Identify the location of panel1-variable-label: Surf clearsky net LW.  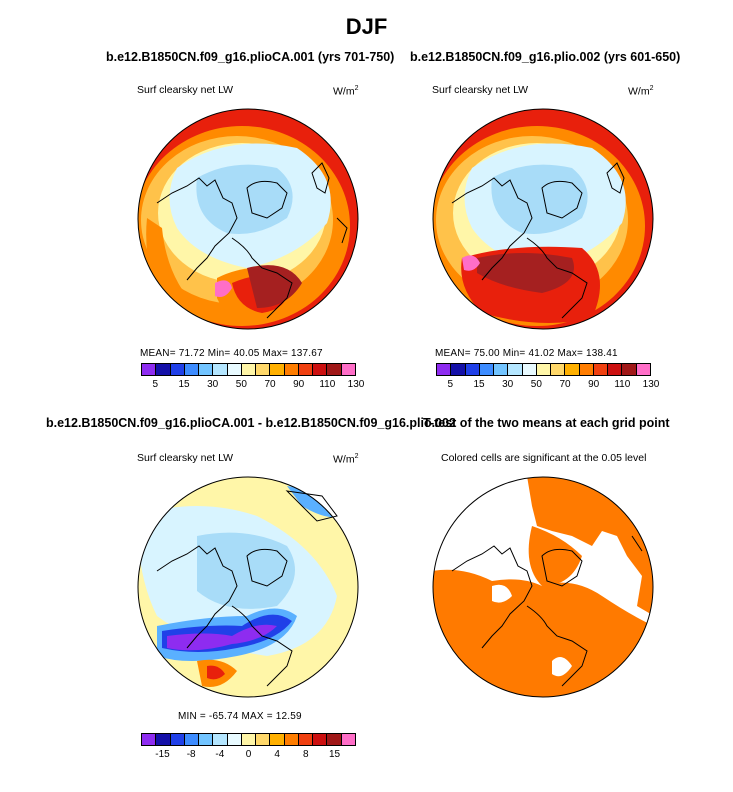
(185, 90).